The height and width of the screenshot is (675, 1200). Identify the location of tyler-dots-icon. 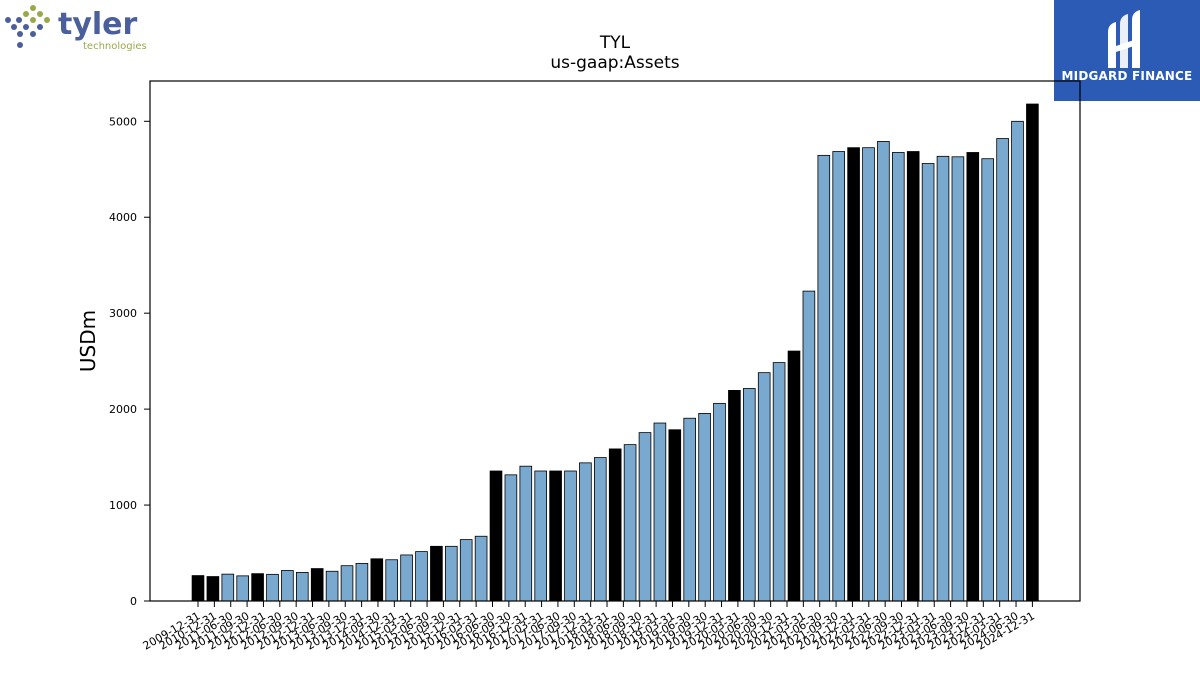
(27, 26).